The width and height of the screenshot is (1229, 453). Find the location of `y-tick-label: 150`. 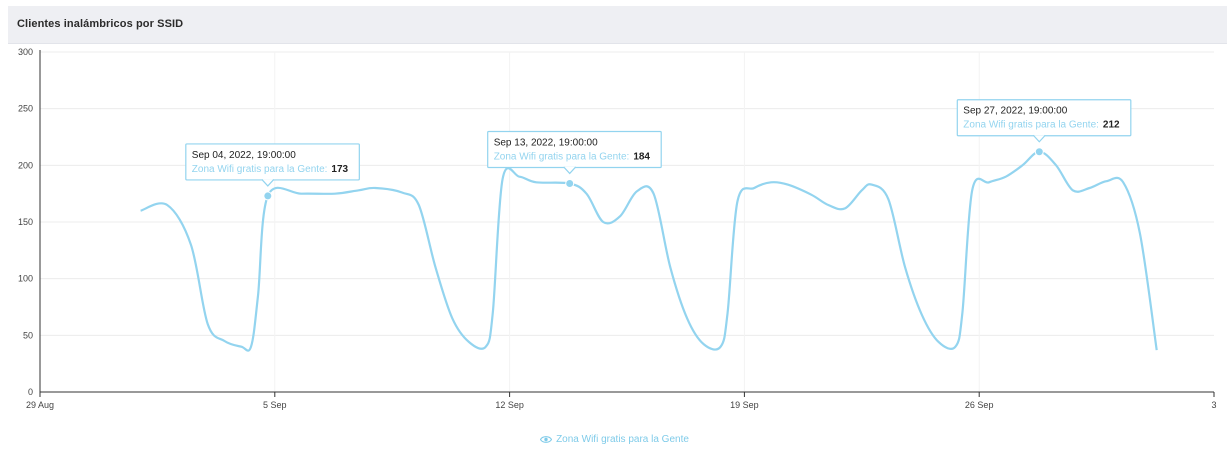

y-tick-label: 150 is located at coordinates (25, 222).